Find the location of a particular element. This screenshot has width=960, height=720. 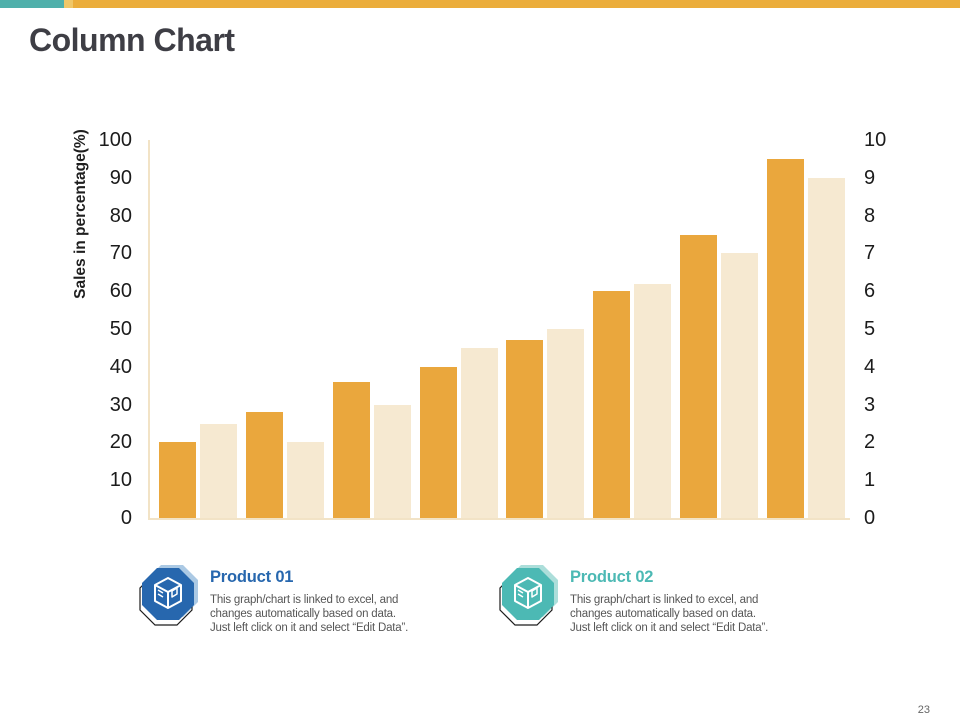

legend-title: Product 01 is located at coordinates (252, 577).